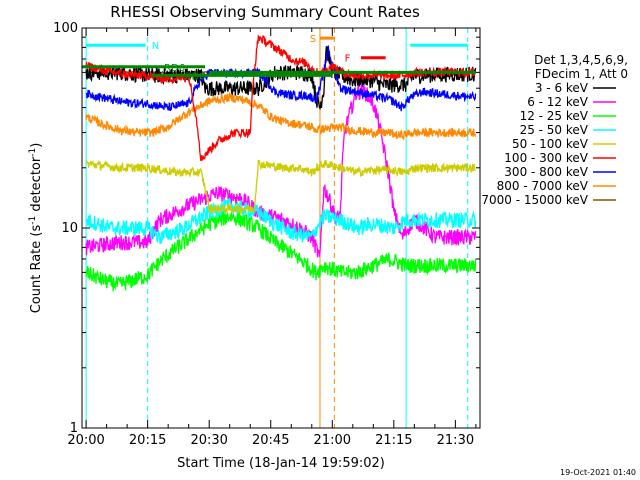 This screenshot has height=480, width=640. What do you see at coordinates (36, 269) in the screenshot?
I see `y-axis-label-part: Count Rate (s` at bounding box center [36, 269].